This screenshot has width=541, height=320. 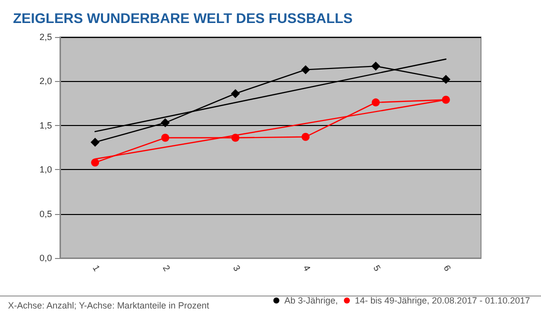 I want to click on y-tick-label: 2,5, so click(x=45, y=37).